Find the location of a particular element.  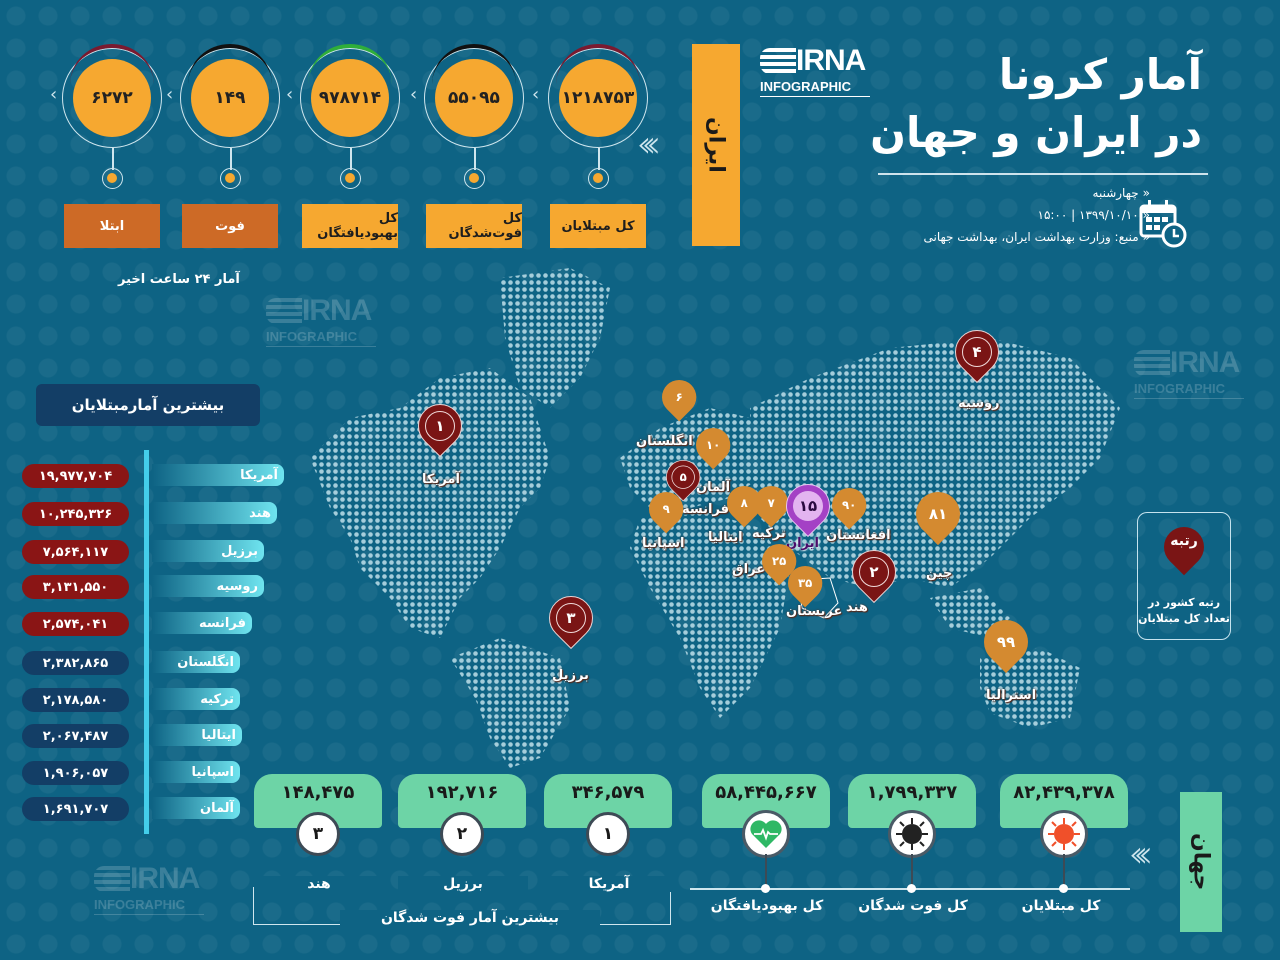

title-divider is located at coordinates (1043, 174).